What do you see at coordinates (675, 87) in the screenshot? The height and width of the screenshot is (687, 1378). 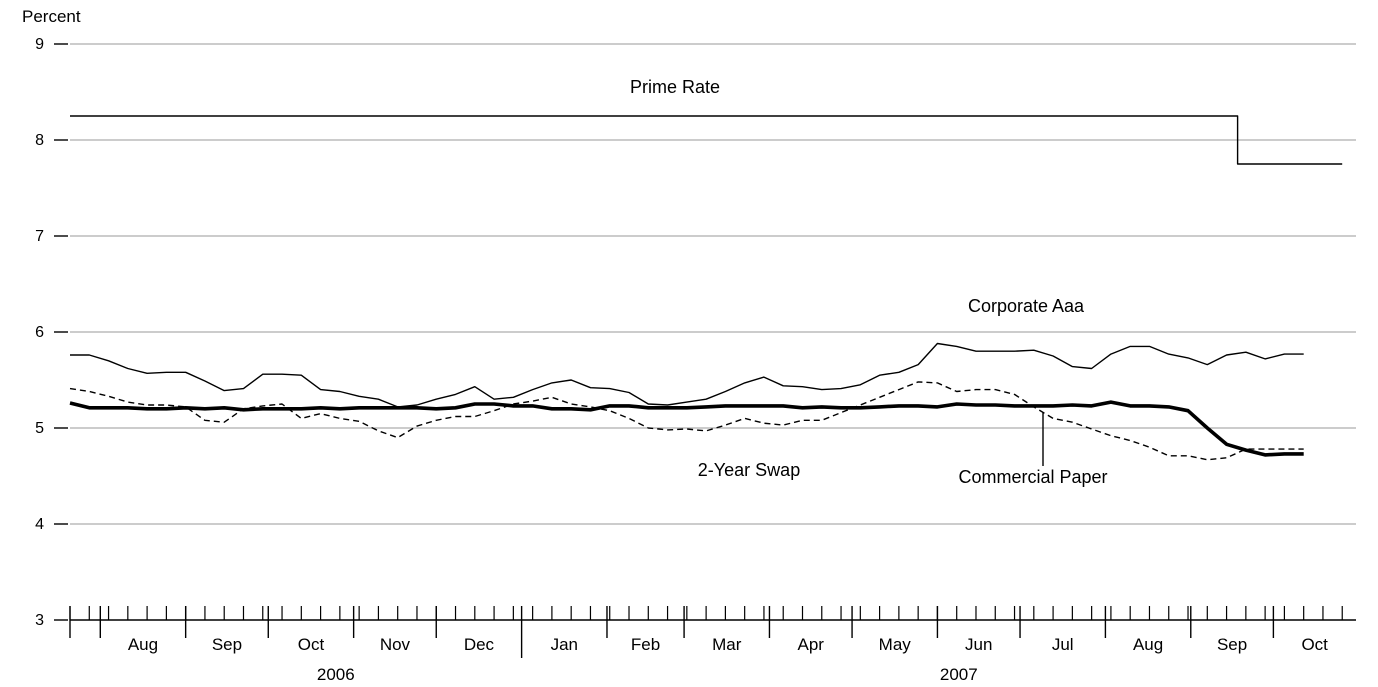 I see `series-label-prime-rate: Prime Rate` at bounding box center [675, 87].